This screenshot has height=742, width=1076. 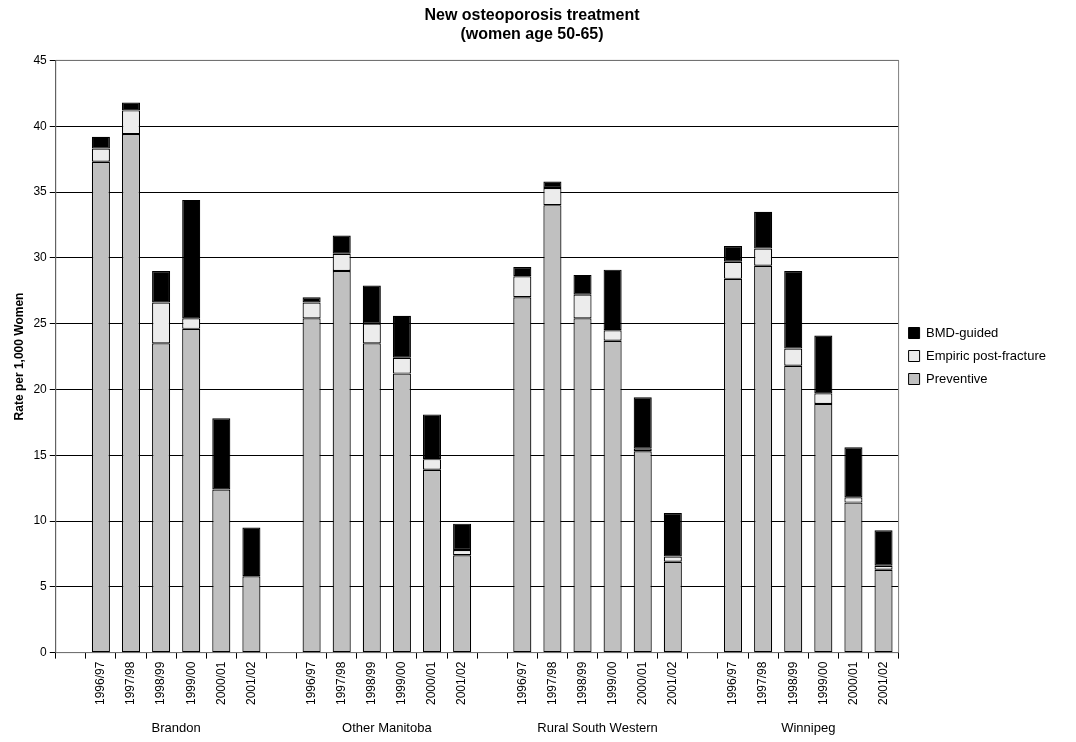 What do you see at coordinates (957, 378) in the screenshot?
I see `legend-label: Preventive` at bounding box center [957, 378].